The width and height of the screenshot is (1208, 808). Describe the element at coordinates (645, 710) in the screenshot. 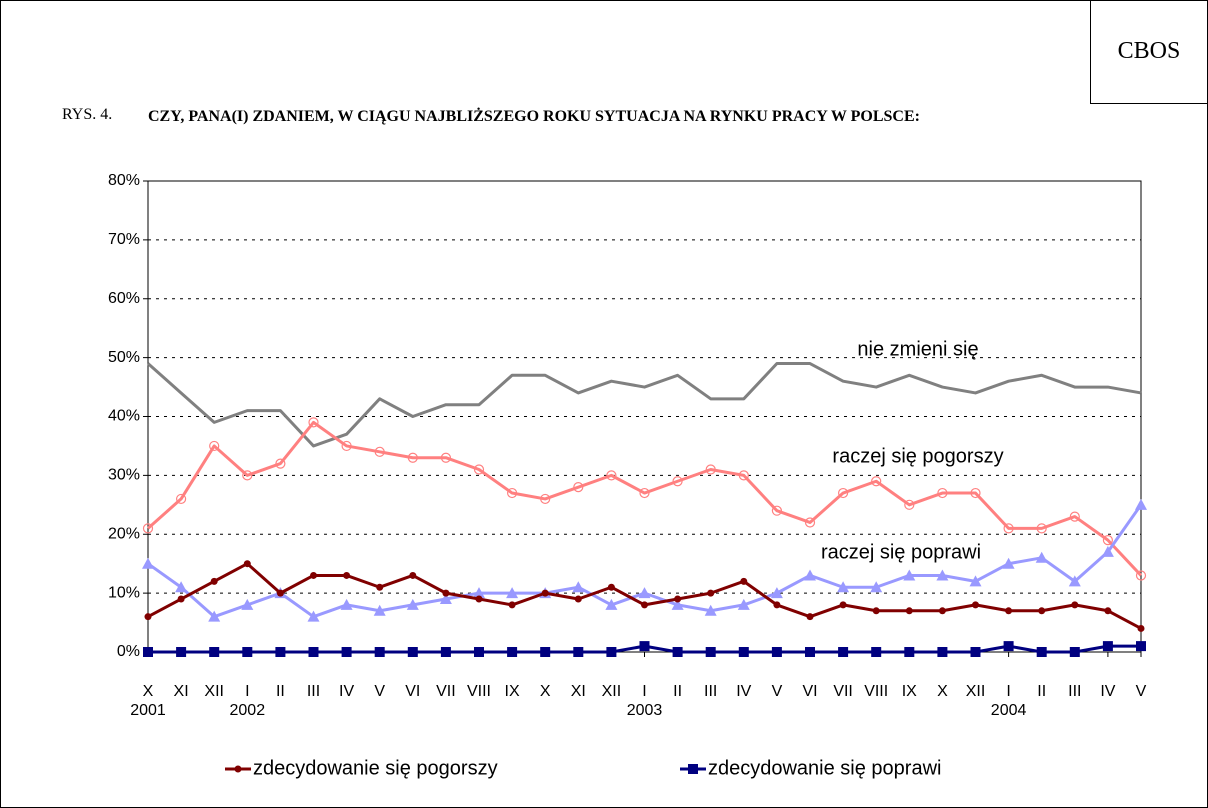

I see `x-year-label: 2003` at that location.